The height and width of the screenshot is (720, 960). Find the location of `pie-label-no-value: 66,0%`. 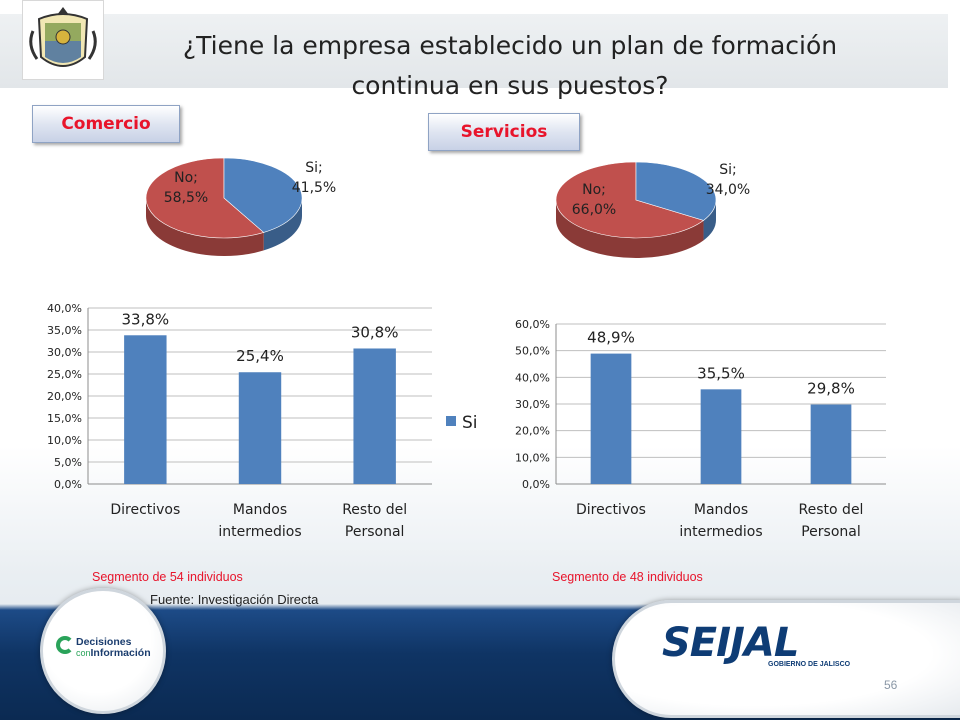

pie-label-no-value: 66,0% is located at coordinates (594, 210).